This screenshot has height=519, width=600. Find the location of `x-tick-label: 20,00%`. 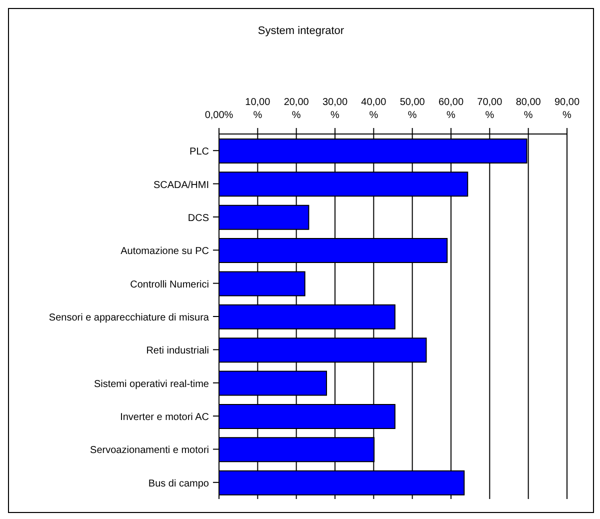

x-tick-label: 20,00% is located at coordinates (297, 109).